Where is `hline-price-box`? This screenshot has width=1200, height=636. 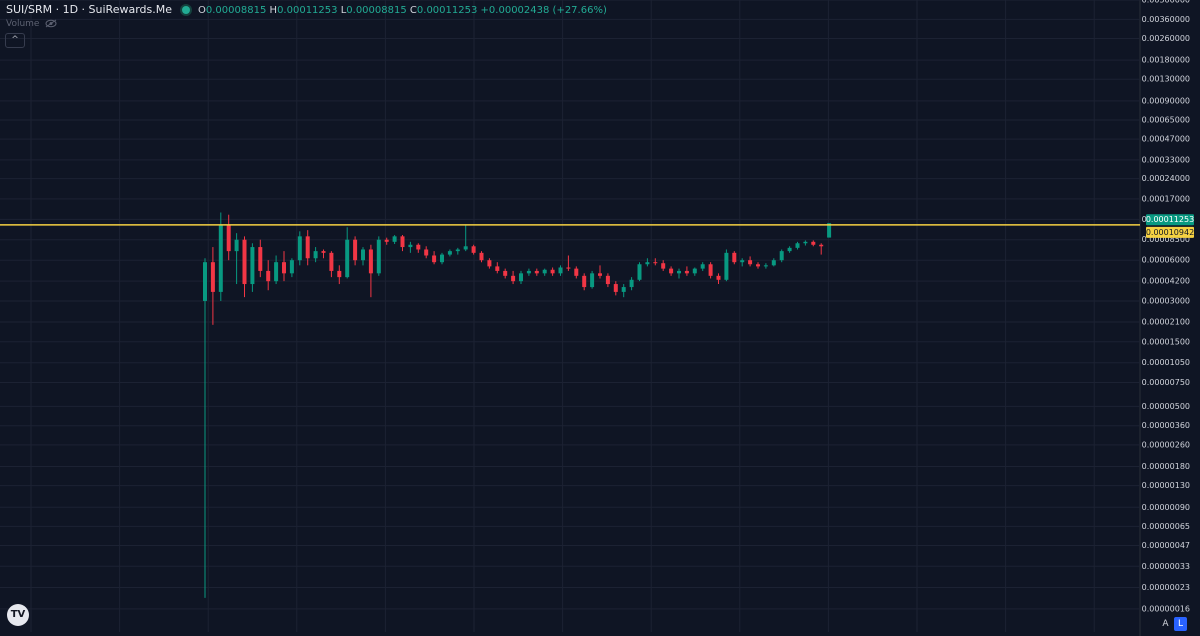 hline-price-box is located at coordinates (1170, 232).